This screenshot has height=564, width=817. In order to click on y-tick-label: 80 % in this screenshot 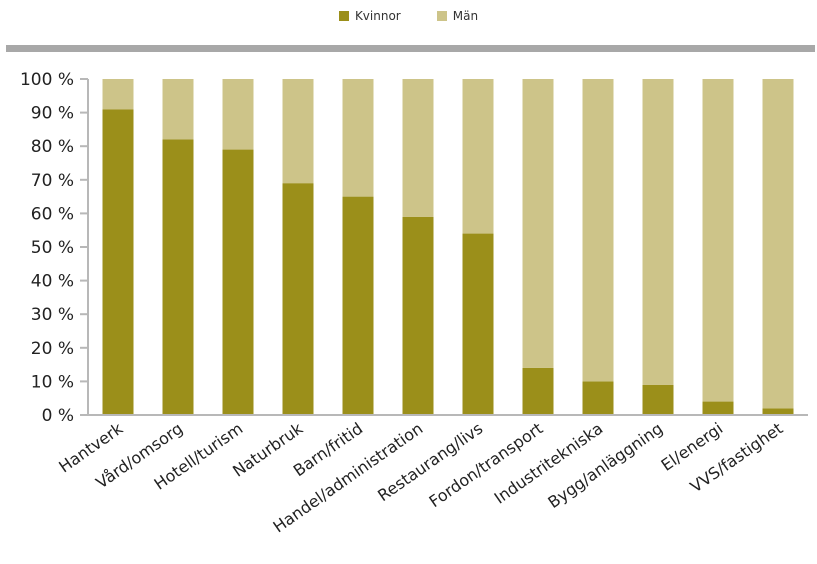, I will do `click(52, 147)`.